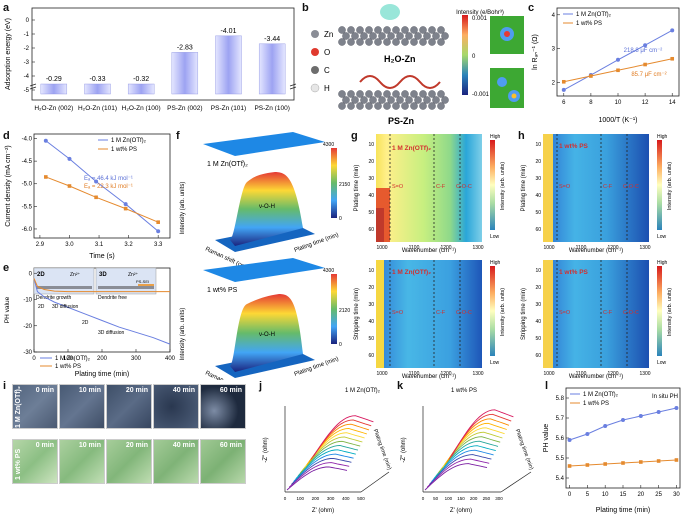  What do you see at coordinates (346, 498) in the screenshot?
I see `nyquist-xtick: 400` at bounding box center [346, 498].